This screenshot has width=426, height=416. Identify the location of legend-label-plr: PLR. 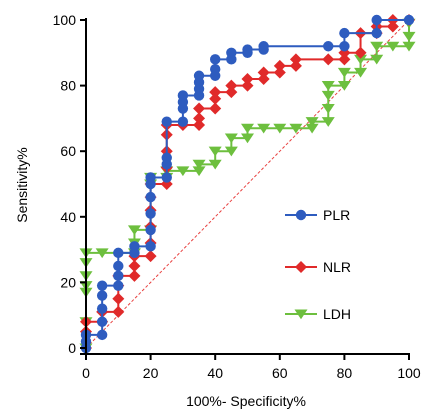
(336, 215).